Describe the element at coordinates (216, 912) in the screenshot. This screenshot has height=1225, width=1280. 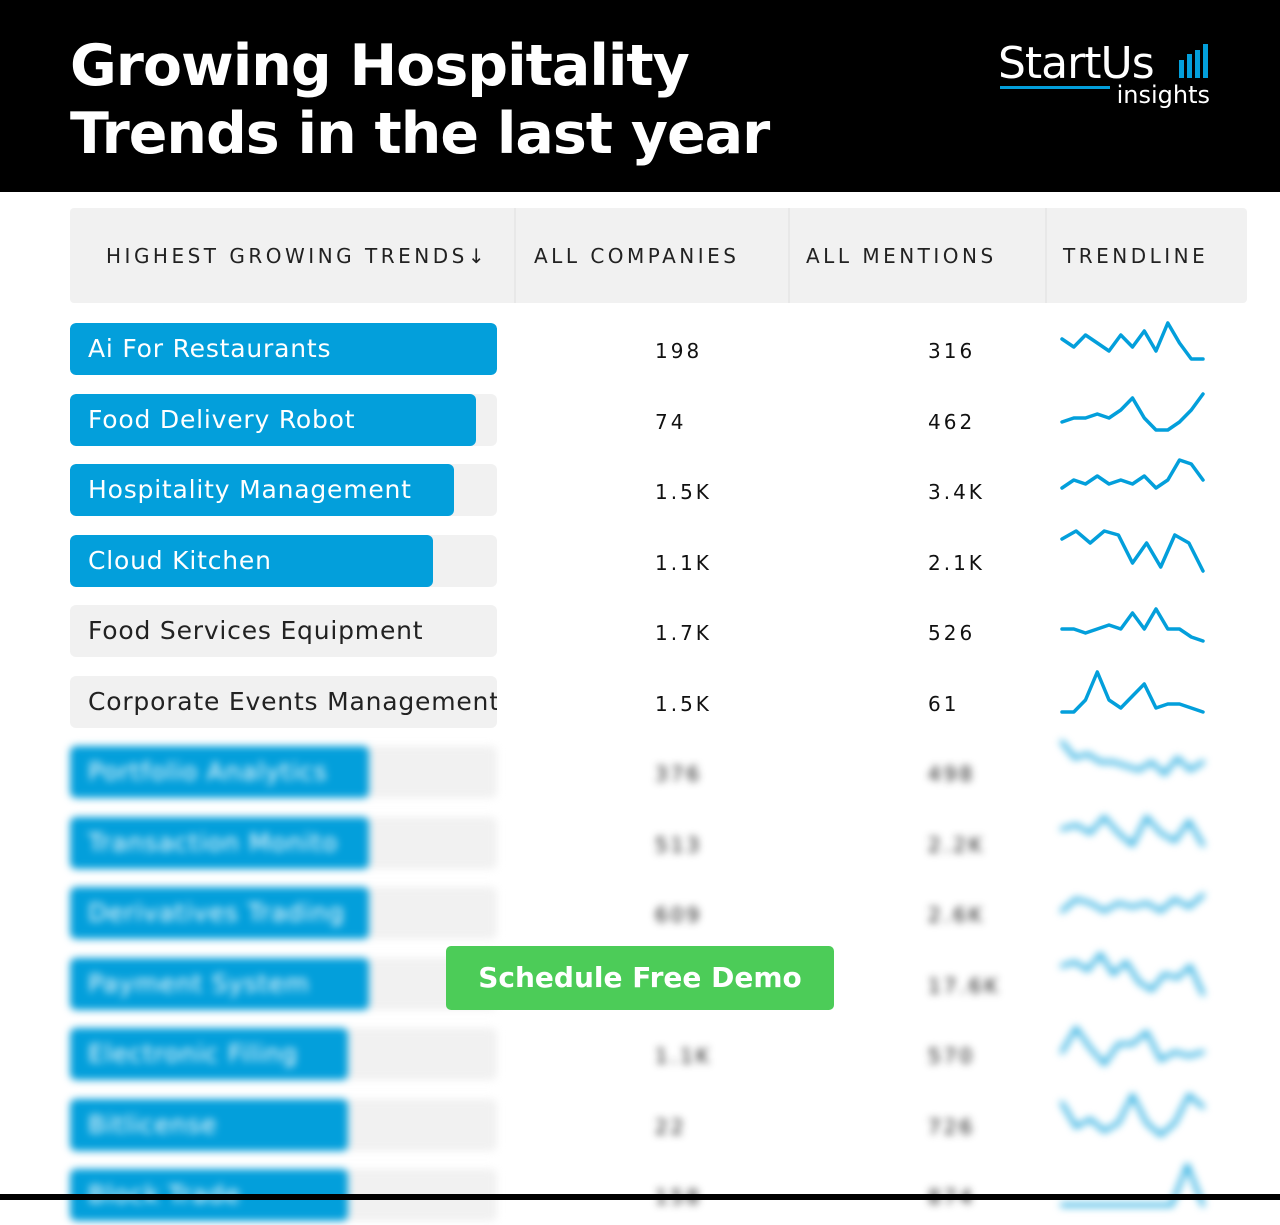
I see `trend-name: Derivatives Trading` at that location.